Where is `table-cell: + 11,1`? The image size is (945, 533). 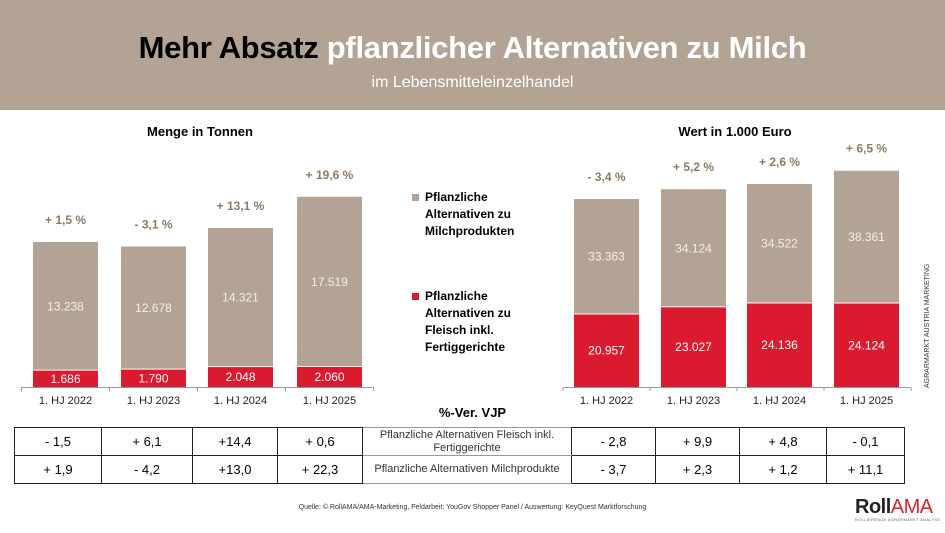 table-cell: + 11,1 is located at coordinates (865, 469).